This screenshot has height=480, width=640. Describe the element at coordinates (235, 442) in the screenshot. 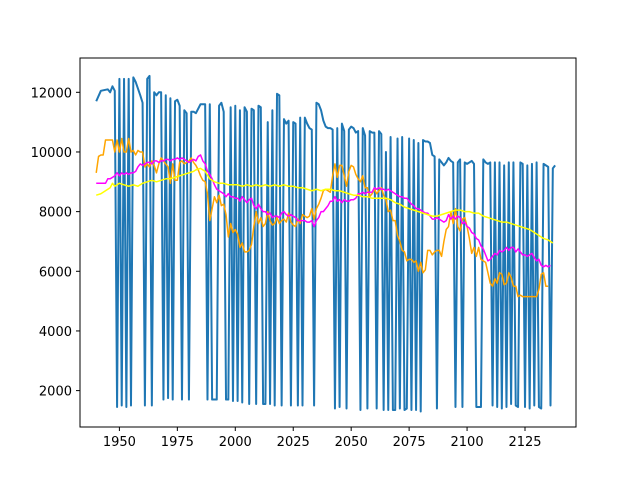

I see `x-tick-label: 2000` at that location.